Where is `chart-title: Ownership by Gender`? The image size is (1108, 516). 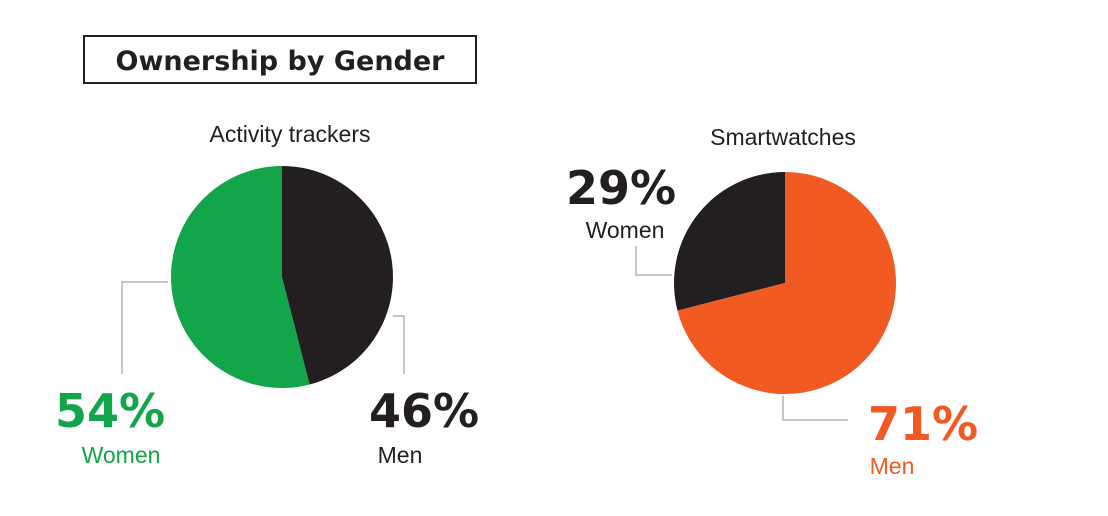
chart-title: Ownership by Gender is located at coordinates (281, 61).